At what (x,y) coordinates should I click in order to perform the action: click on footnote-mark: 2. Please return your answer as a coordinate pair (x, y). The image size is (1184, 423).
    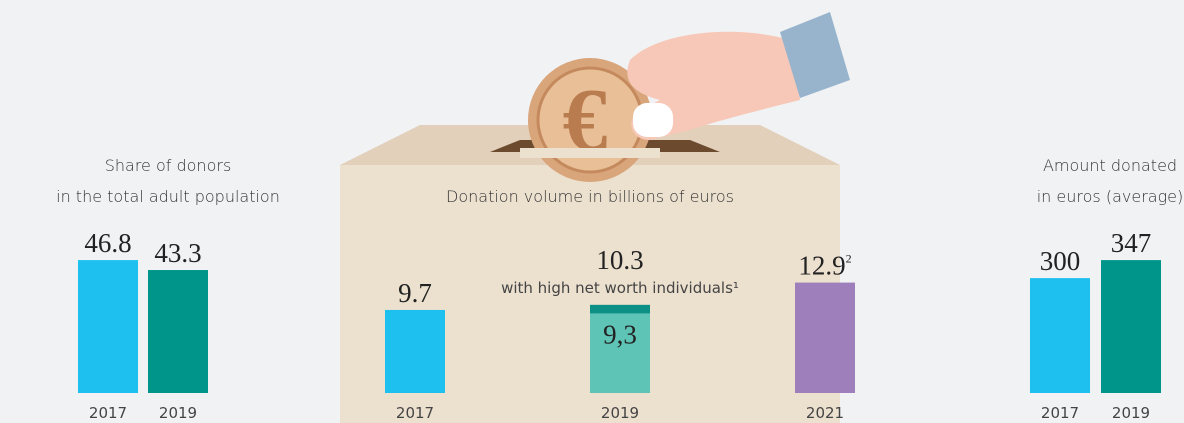
    Looking at the image, I should click on (849, 259).